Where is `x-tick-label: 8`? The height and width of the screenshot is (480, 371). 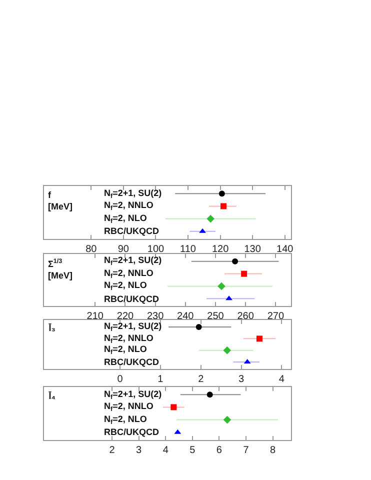 x-tick-label: 8 is located at coordinates (273, 450).